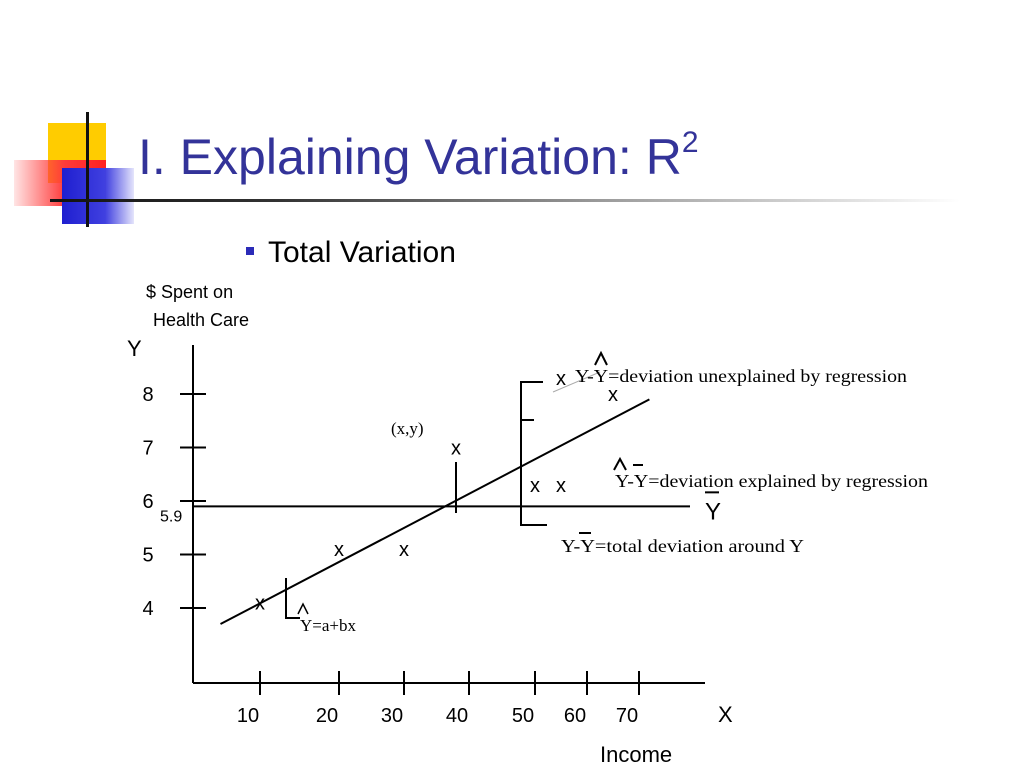 This screenshot has height=768, width=1024. What do you see at coordinates (147, 502) in the screenshot?
I see `y-tick-label-6: 6` at bounding box center [147, 502].